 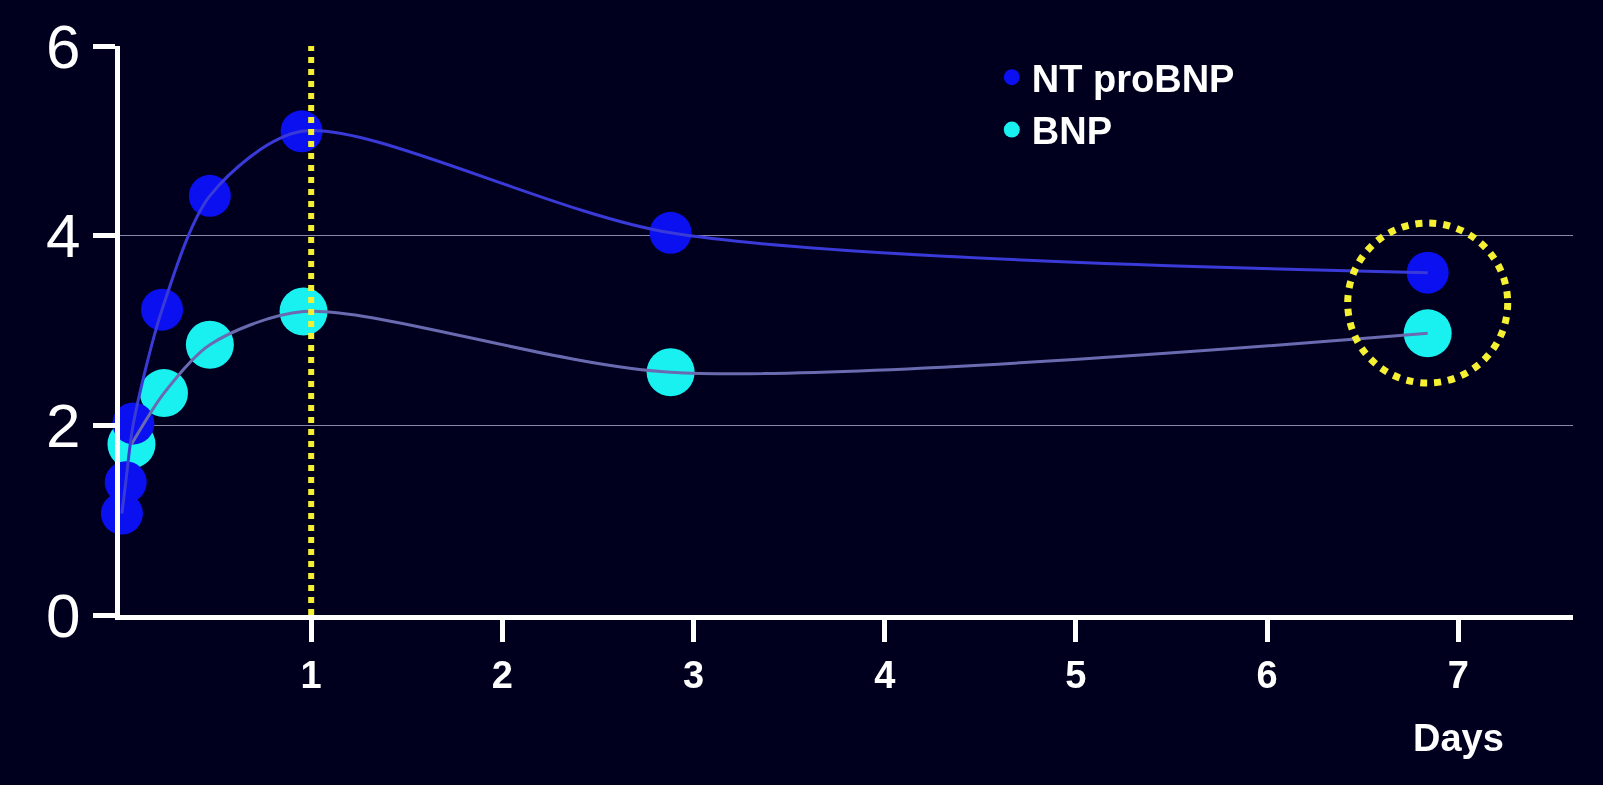 What do you see at coordinates (1458, 738) in the screenshot?
I see `x-axis-title: Days` at bounding box center [1458, 738].